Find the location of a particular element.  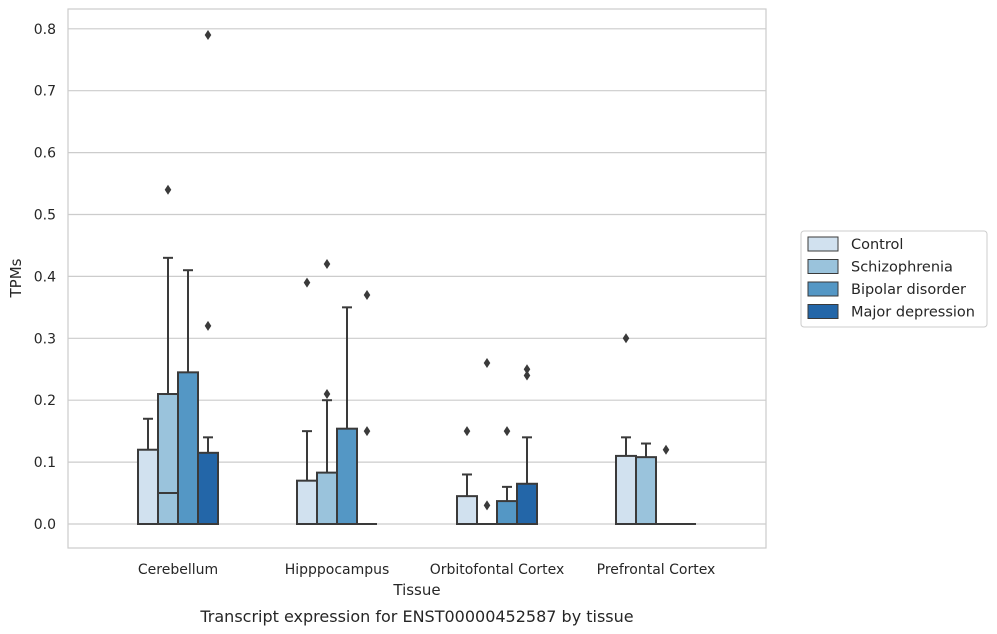

x-tick-label: Orbitofontal Cortex is located at coordinates (497, 570).